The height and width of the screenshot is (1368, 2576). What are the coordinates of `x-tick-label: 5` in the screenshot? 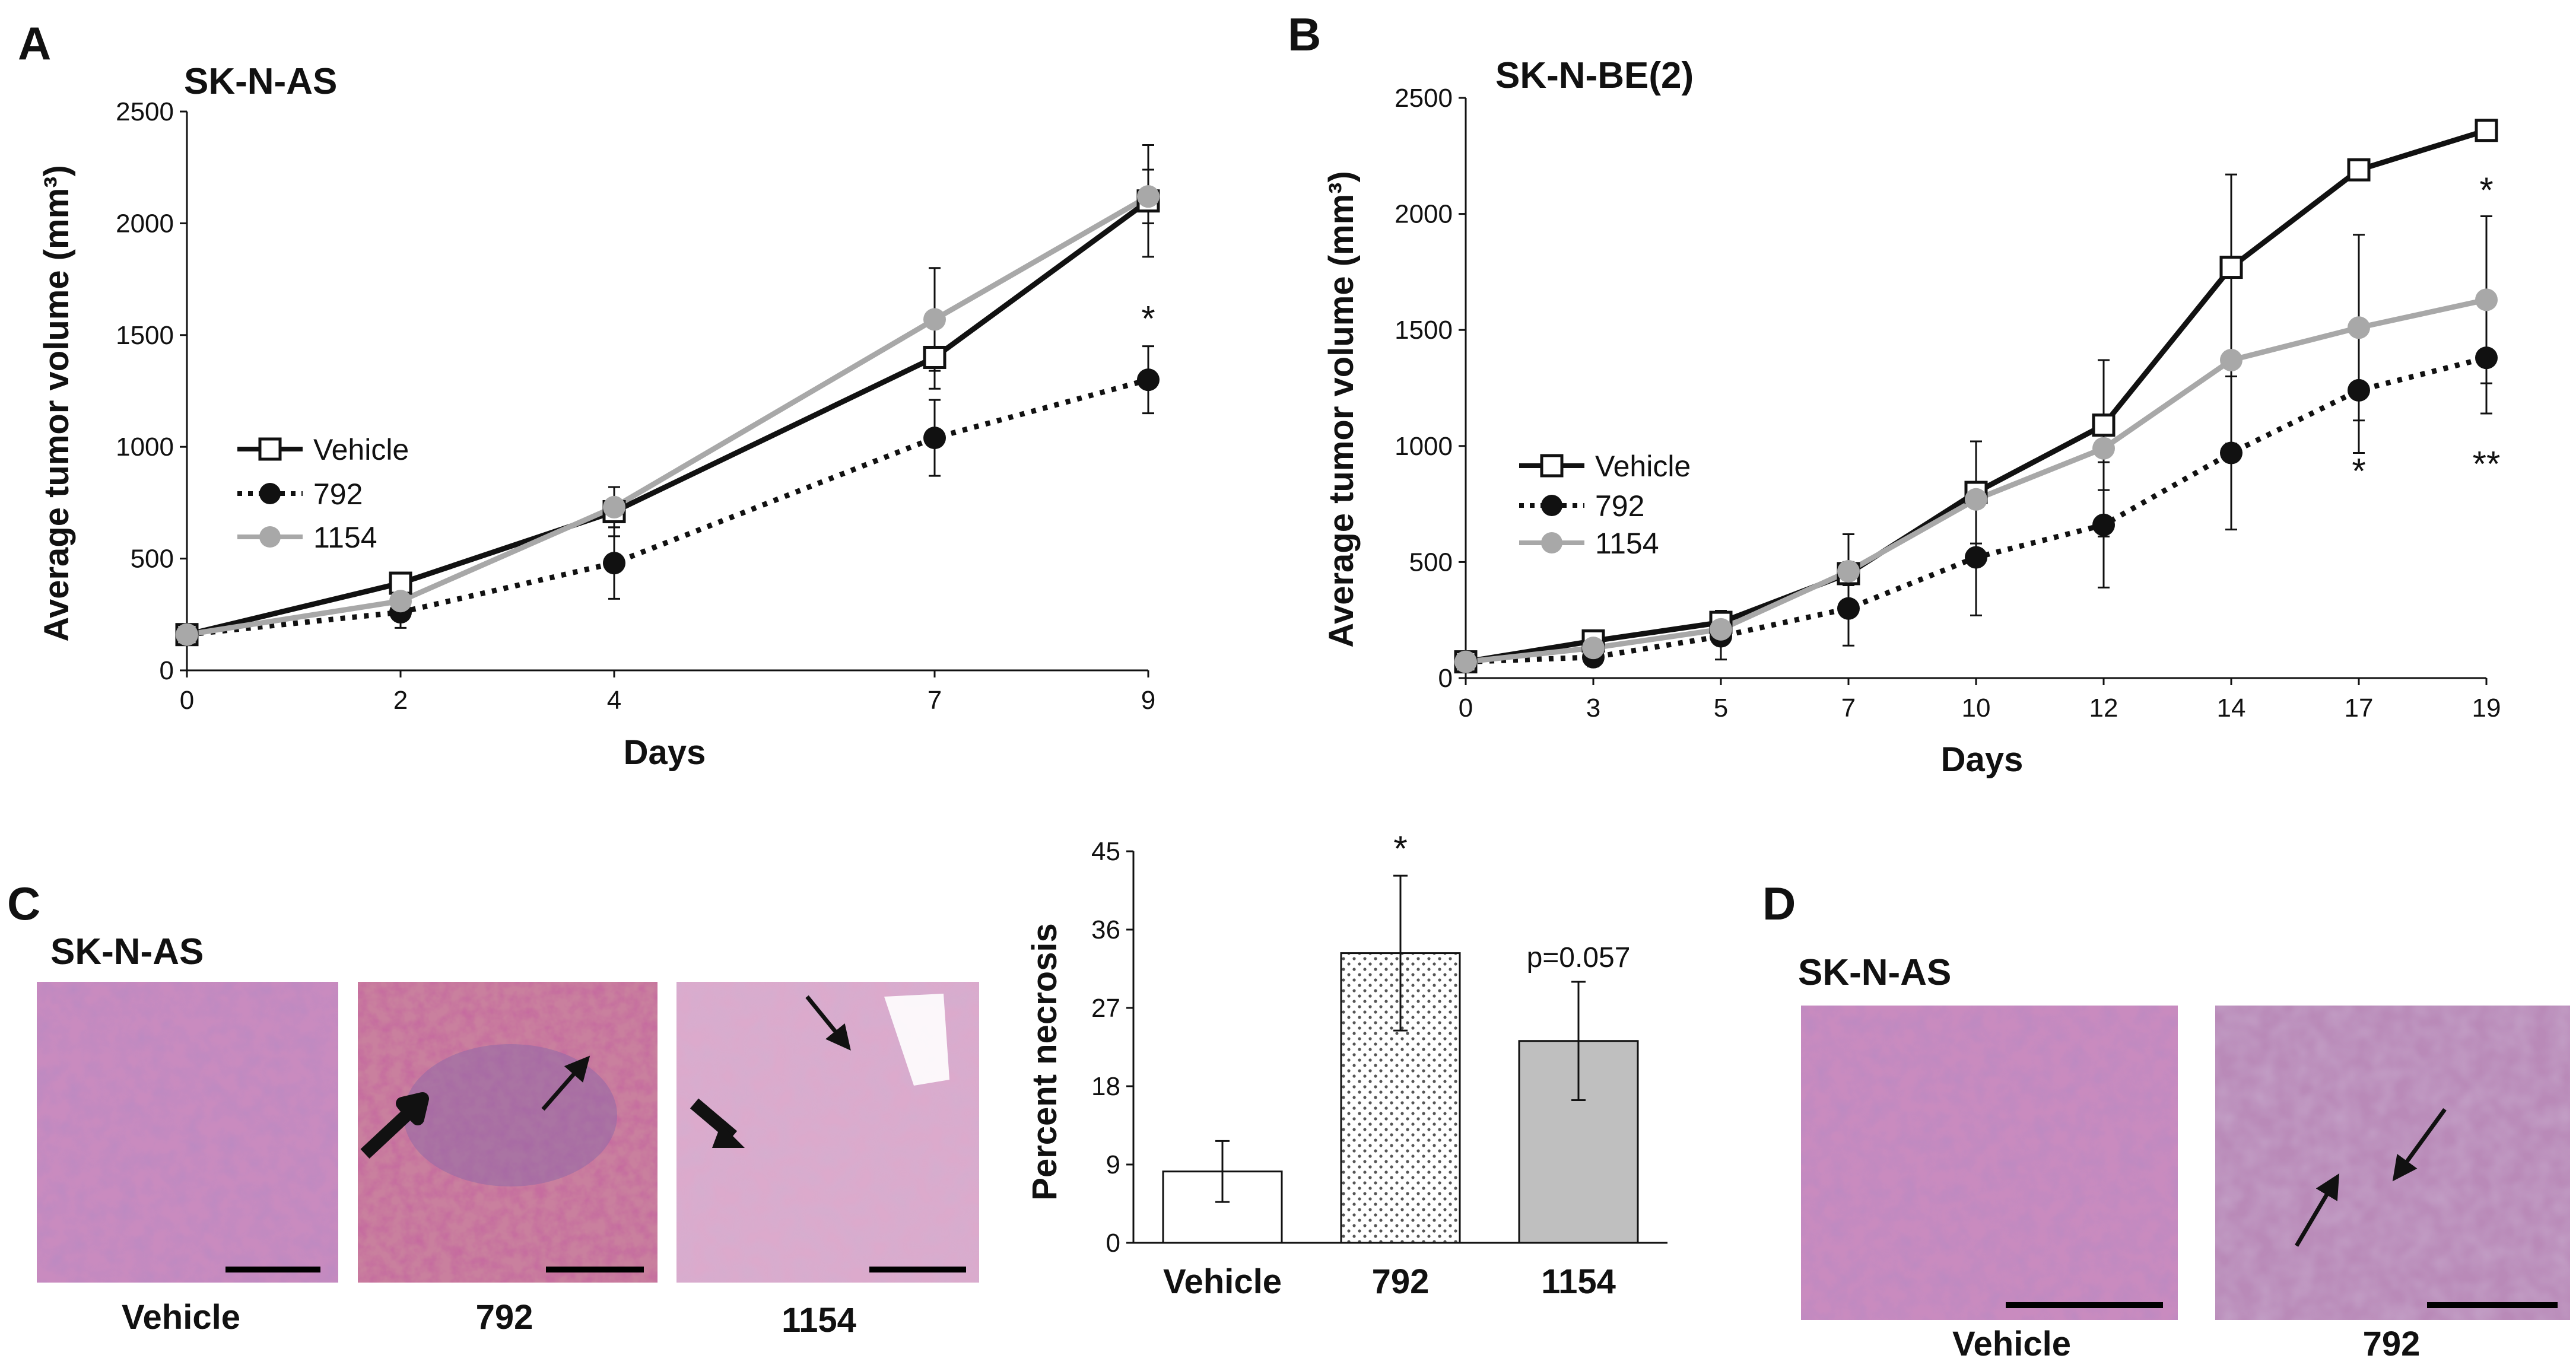 It's located at (1721, 708).